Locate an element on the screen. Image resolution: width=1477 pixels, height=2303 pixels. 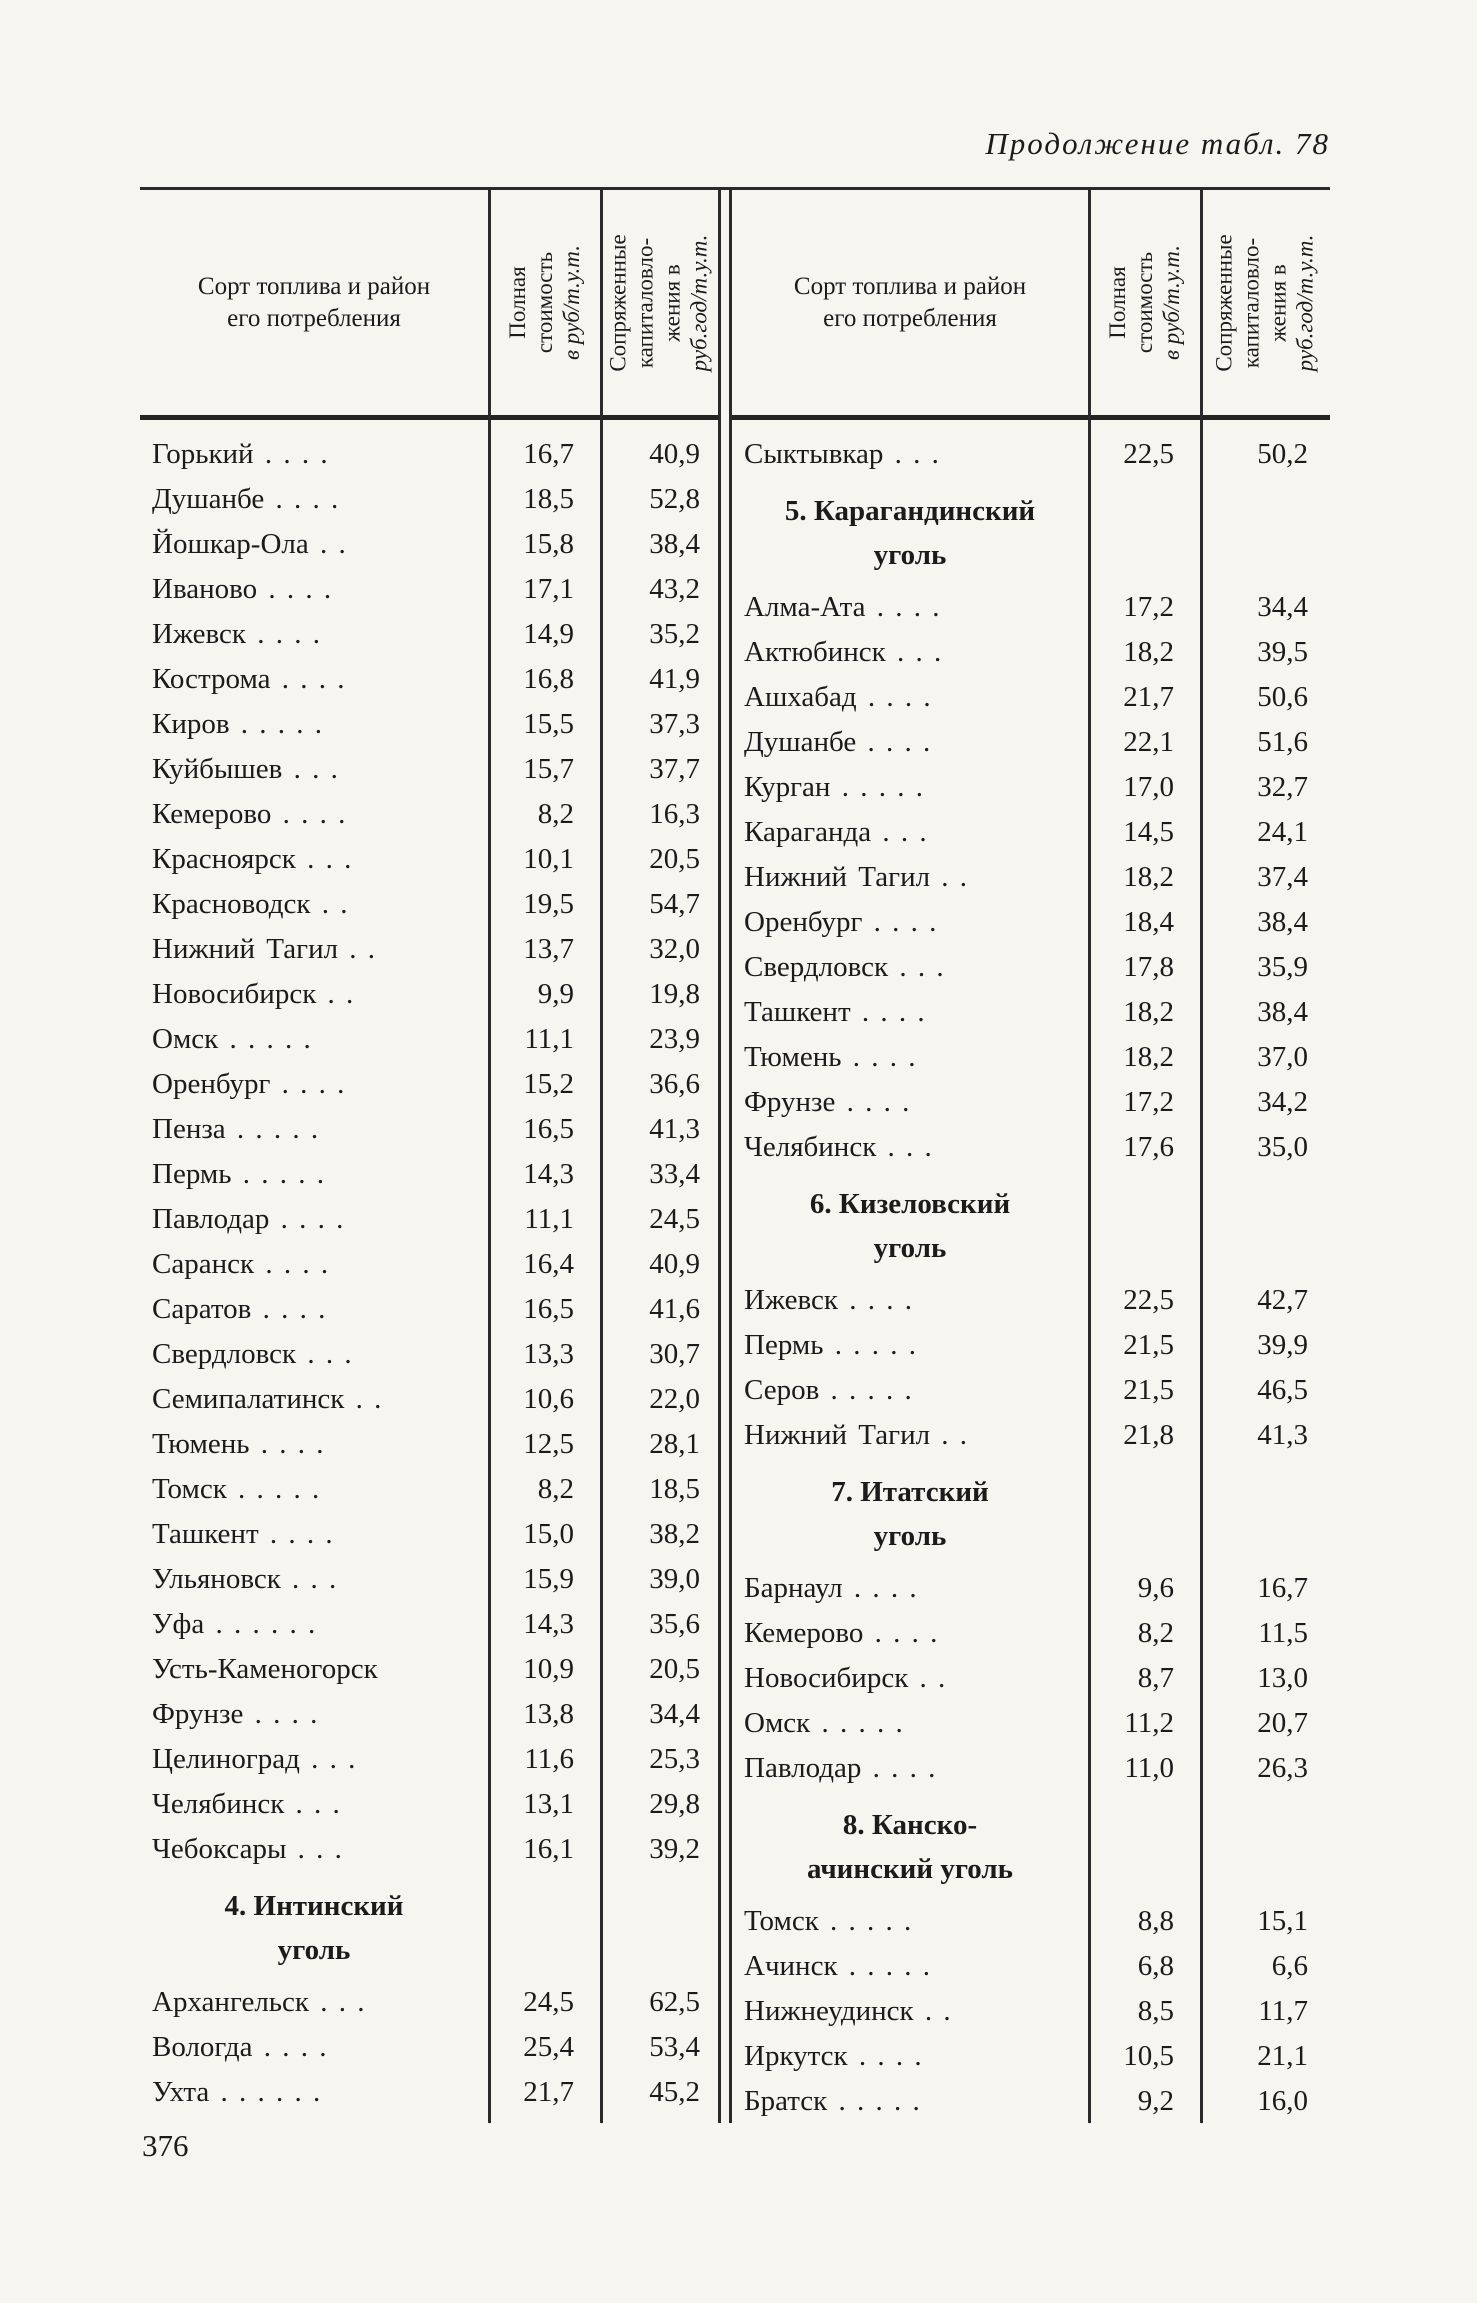
capital-cell: 13,0 is located at coordinates (1282, 1678).